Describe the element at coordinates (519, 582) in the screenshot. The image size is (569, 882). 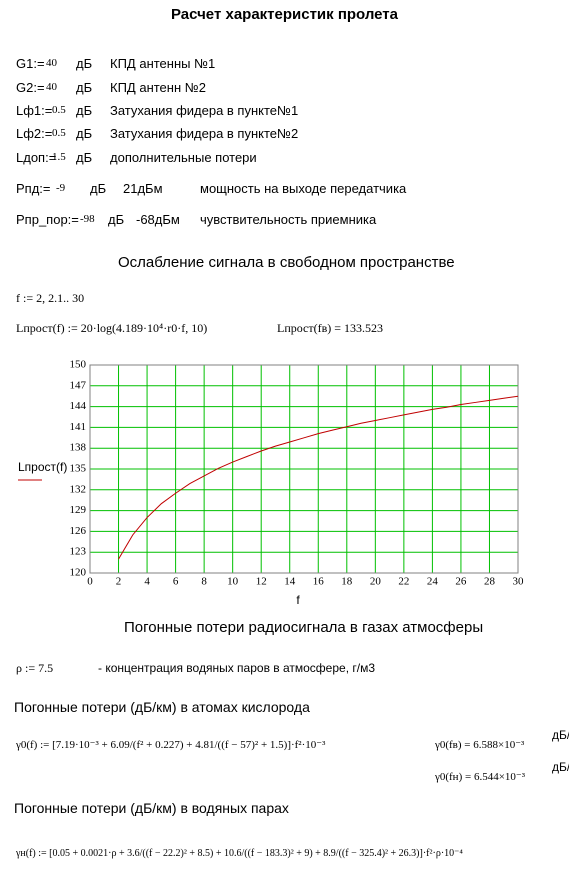
I see `x-tick-label: 30` at that location.